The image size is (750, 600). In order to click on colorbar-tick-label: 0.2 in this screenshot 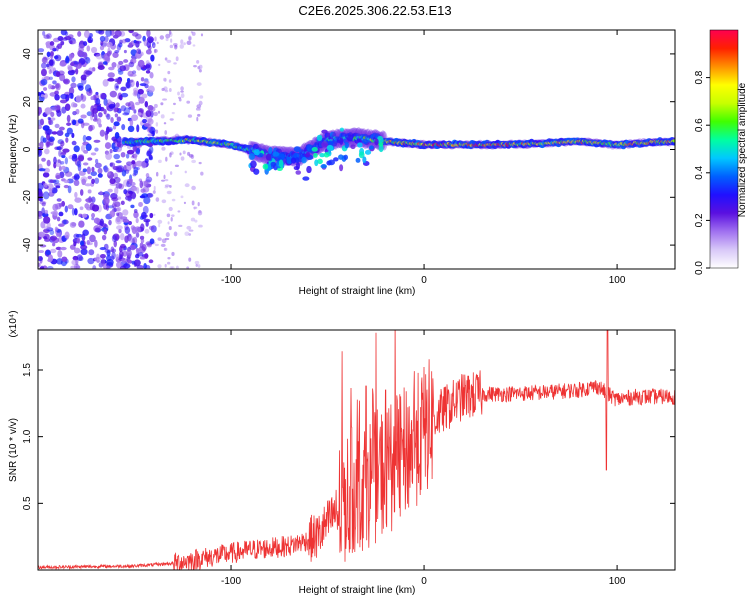, I will do `click(699, 220)`.